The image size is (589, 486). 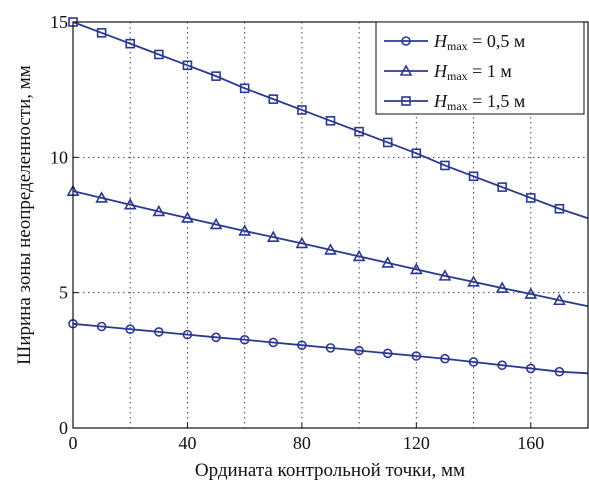 I want to click on legend-entry: Hmax = 0,5 м, so click(x=454, y=42).